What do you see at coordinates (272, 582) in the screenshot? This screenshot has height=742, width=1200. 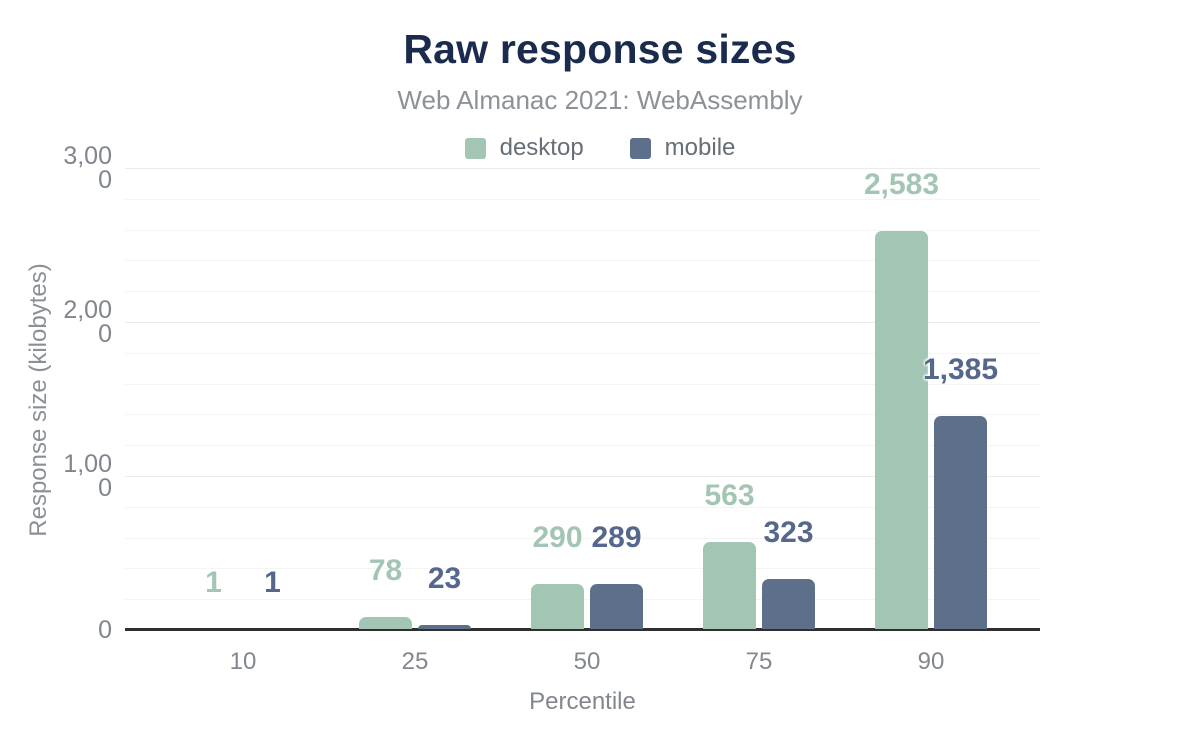 I see `bar-label-mobile-p10: 1` at bounding box center [272, 582].